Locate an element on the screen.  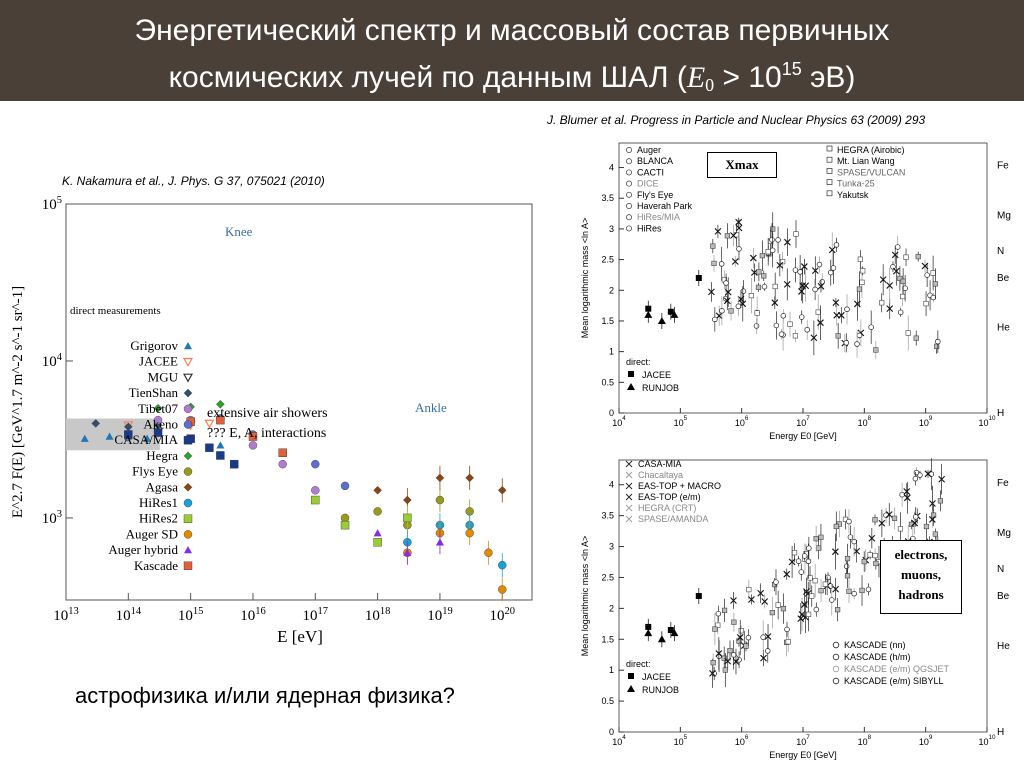
legend-label: SPASE/AMANDA is located at coordinates (673, 519).